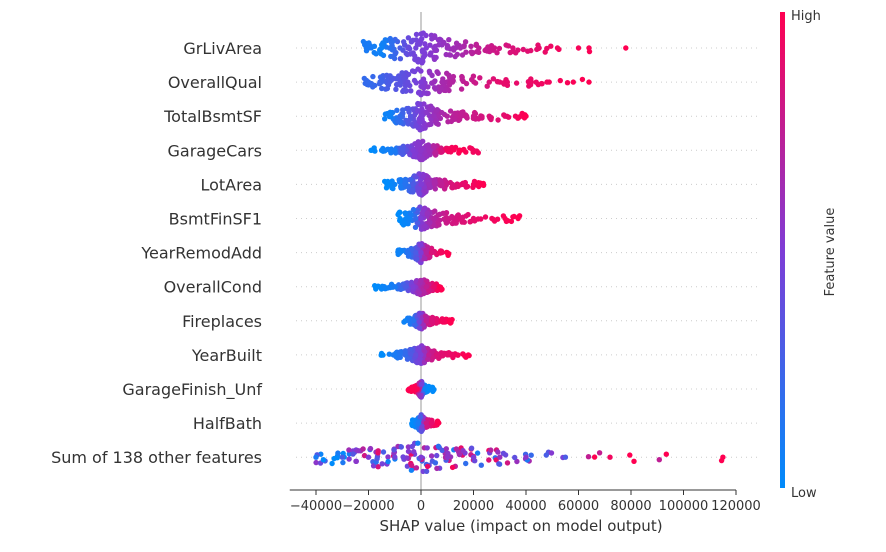 The image size is (886, 552). I want to click on feature-label: HalfBath, so click(227, 423).